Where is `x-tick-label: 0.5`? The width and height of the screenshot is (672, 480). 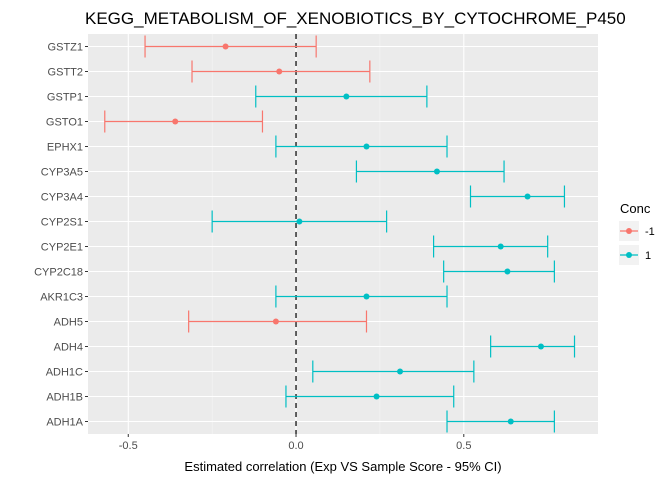
x-tick-label: 0.5 is located at coordinates (463, 446).